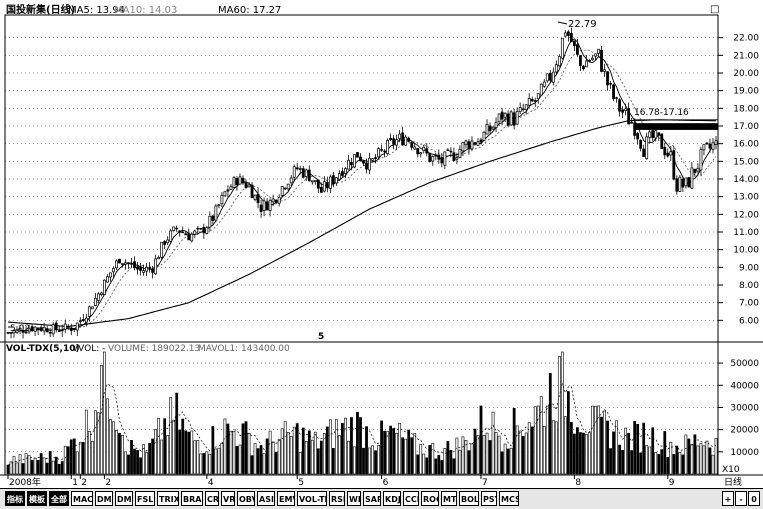 Image resolution: width=763 pixels, height=509 pixels. Describe the element at coordinates (124, 498) in the screenshot. I see `indicator-tab-dma: DMA` at that location.